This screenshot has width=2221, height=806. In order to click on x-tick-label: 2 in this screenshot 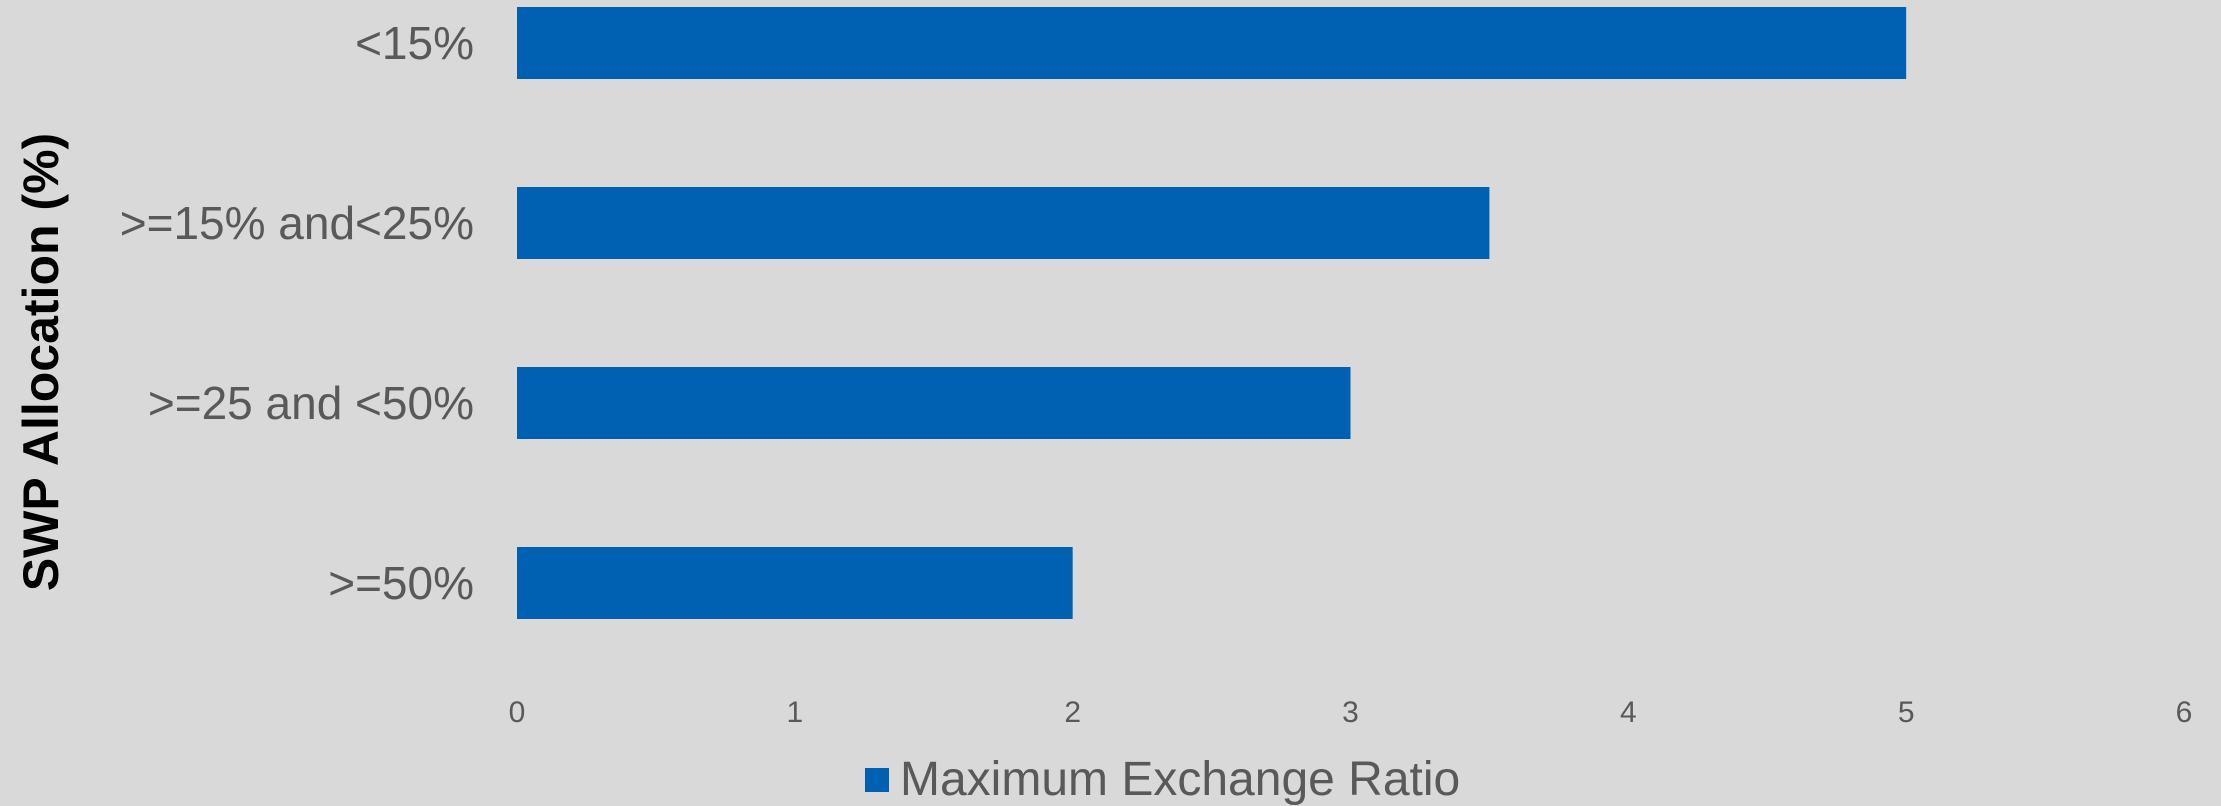, I will do `click(1072, 712)`.